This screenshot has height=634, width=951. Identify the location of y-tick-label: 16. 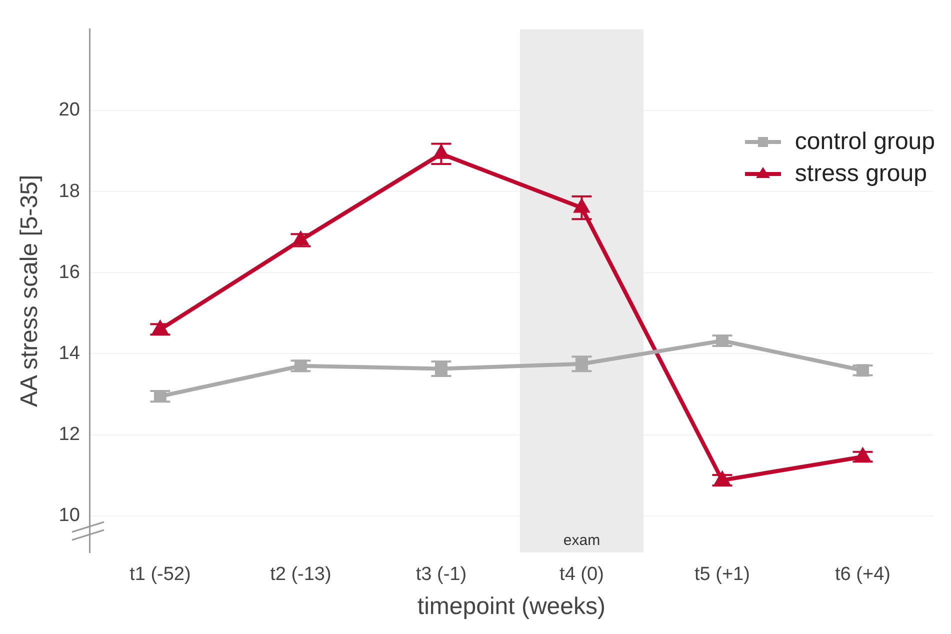
(69, 272).